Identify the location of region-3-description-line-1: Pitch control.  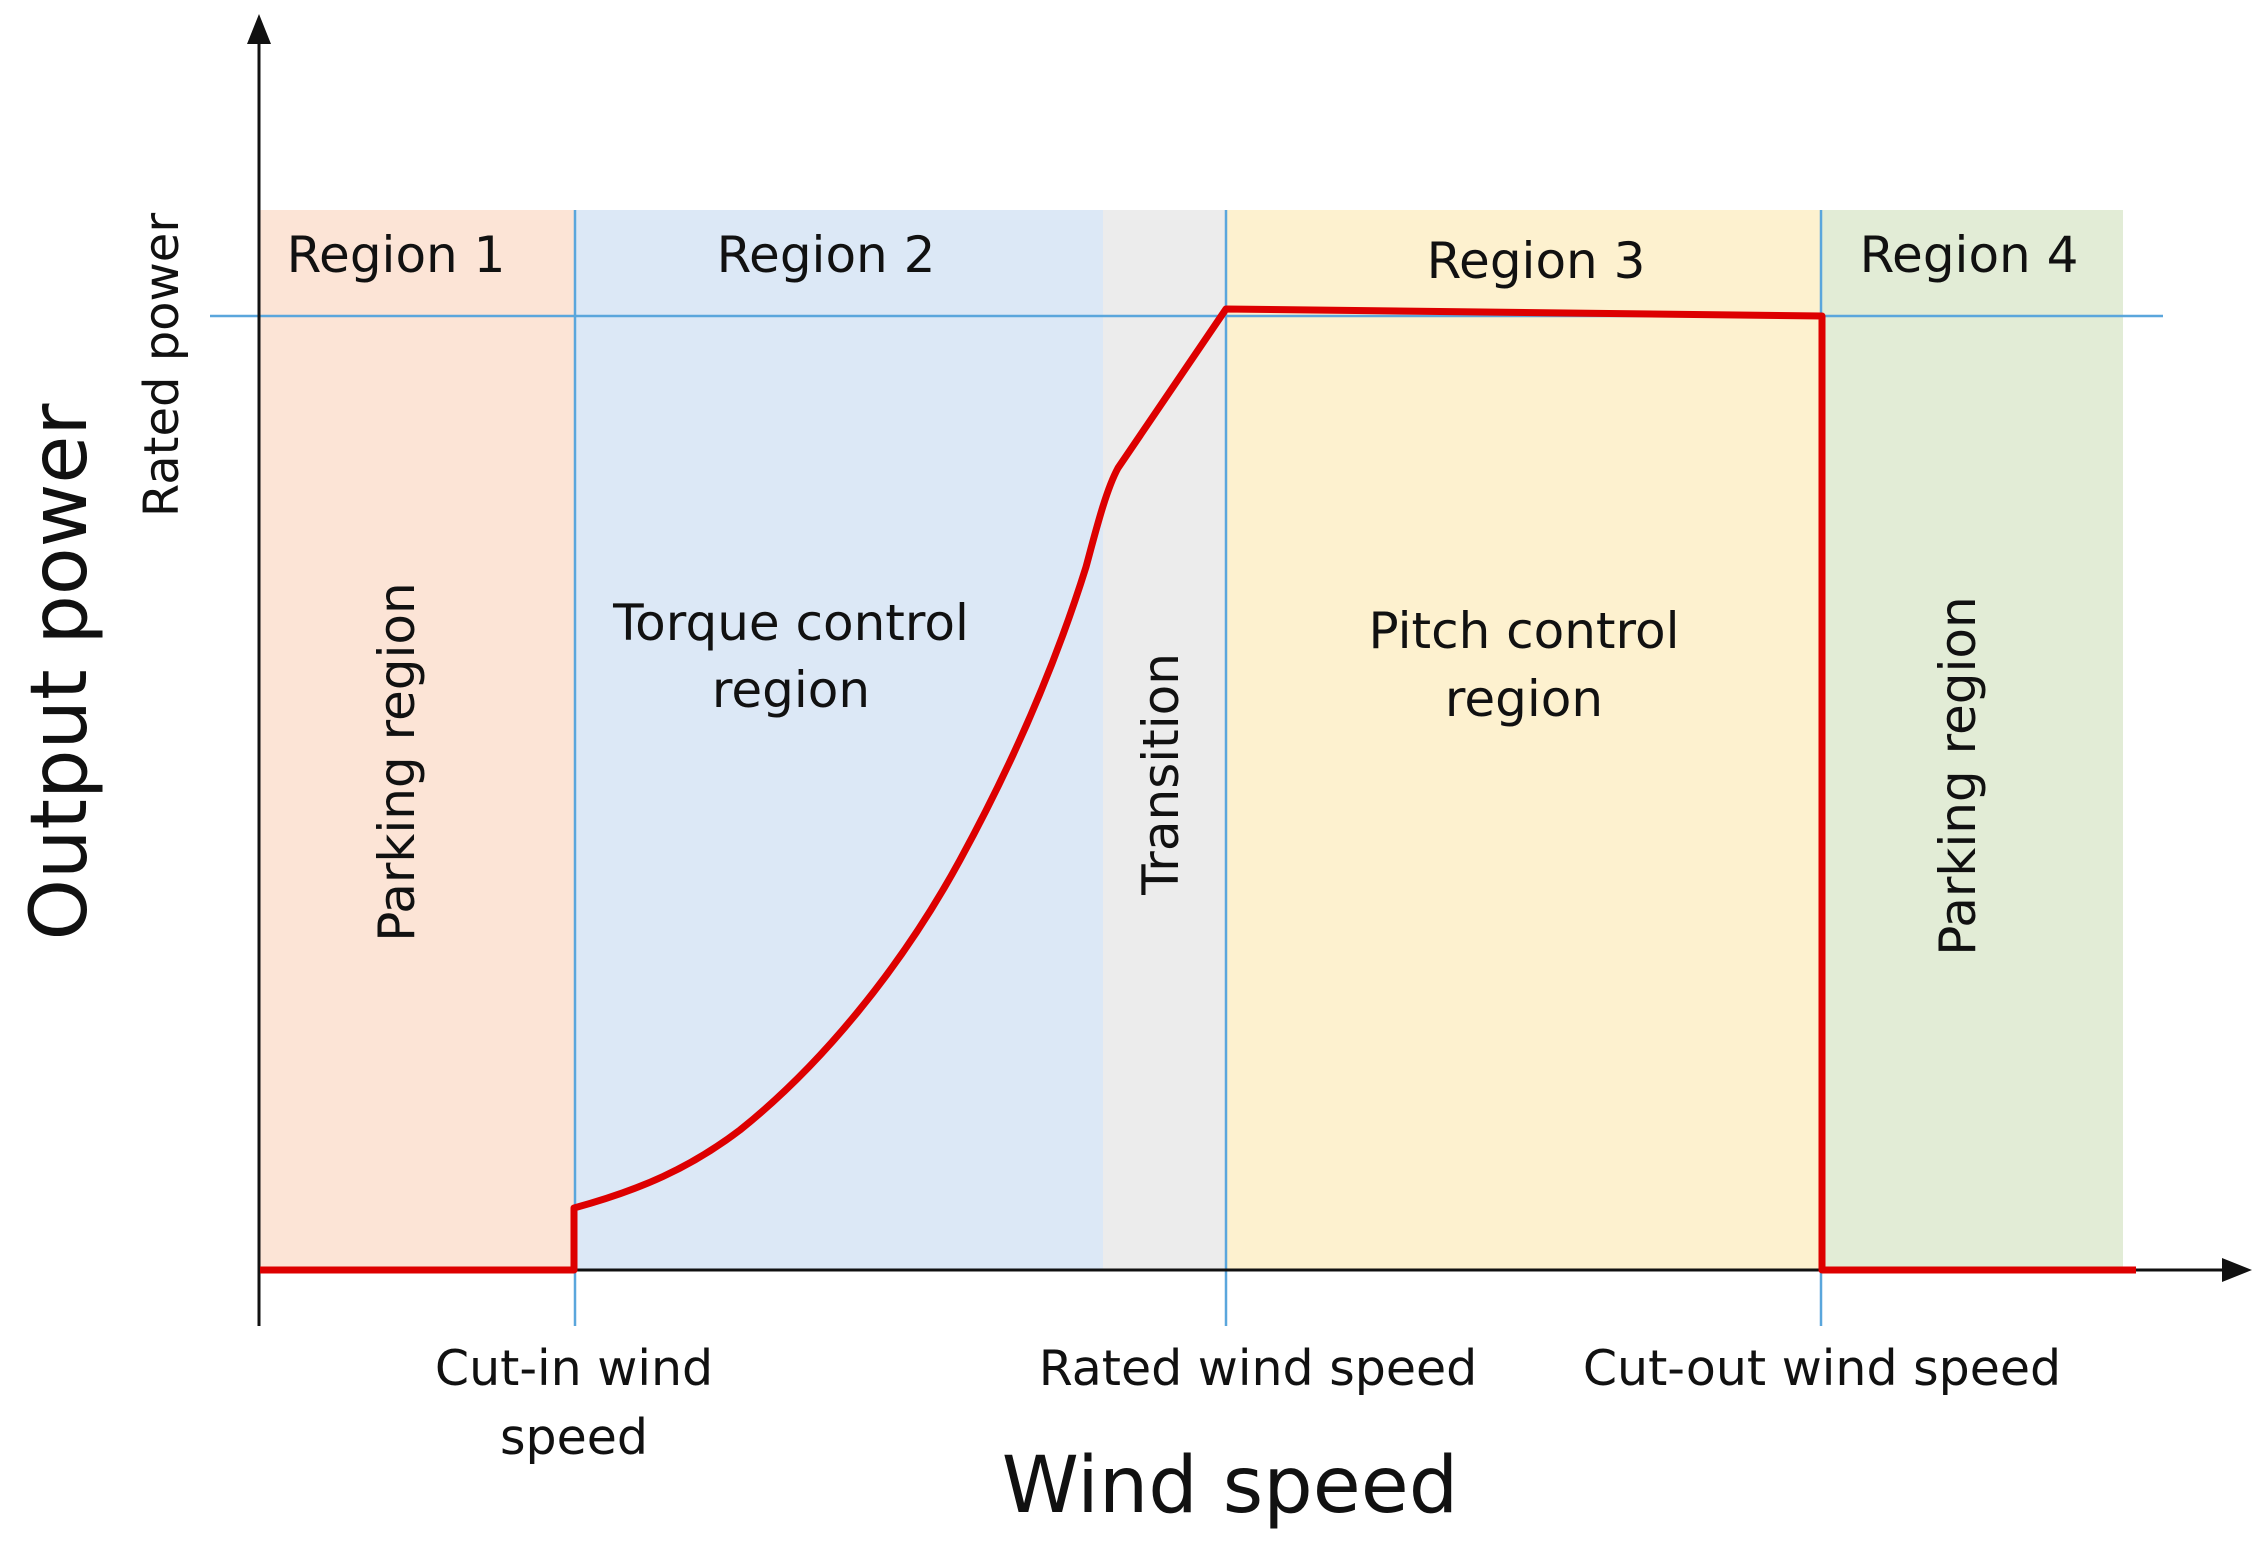
(1524, 631).